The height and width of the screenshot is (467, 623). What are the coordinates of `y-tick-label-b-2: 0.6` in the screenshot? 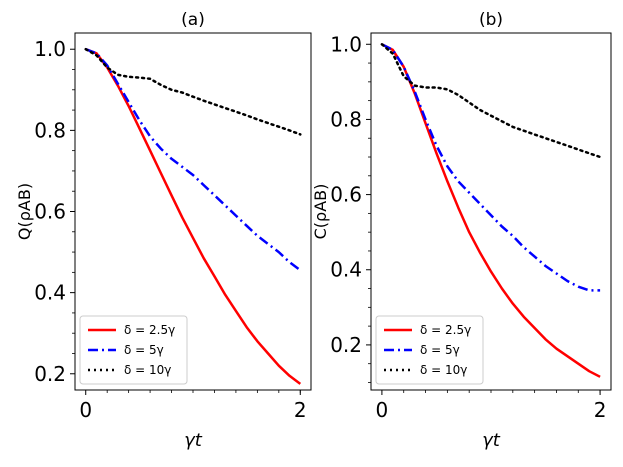 It's located at (346, 195).